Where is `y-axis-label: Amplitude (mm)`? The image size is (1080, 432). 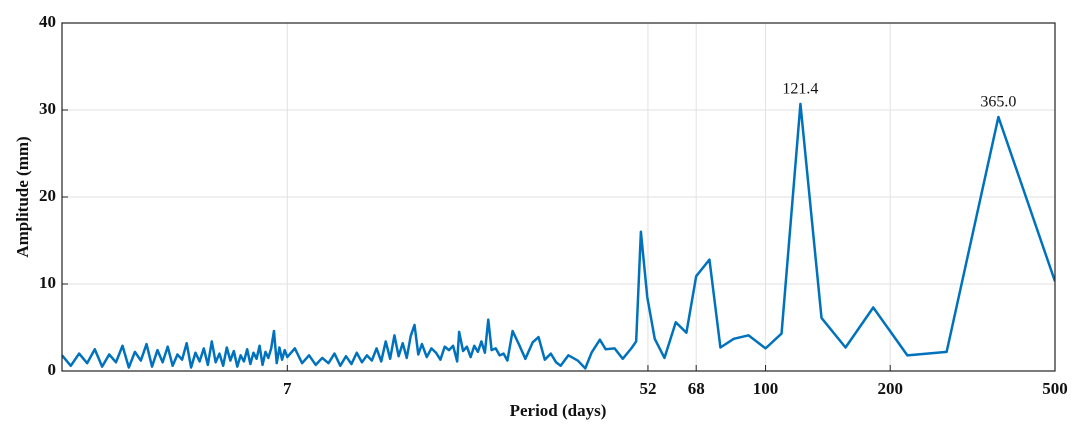
y-axis-label: Amplitude (mm) is located at coordinates (22, 196).